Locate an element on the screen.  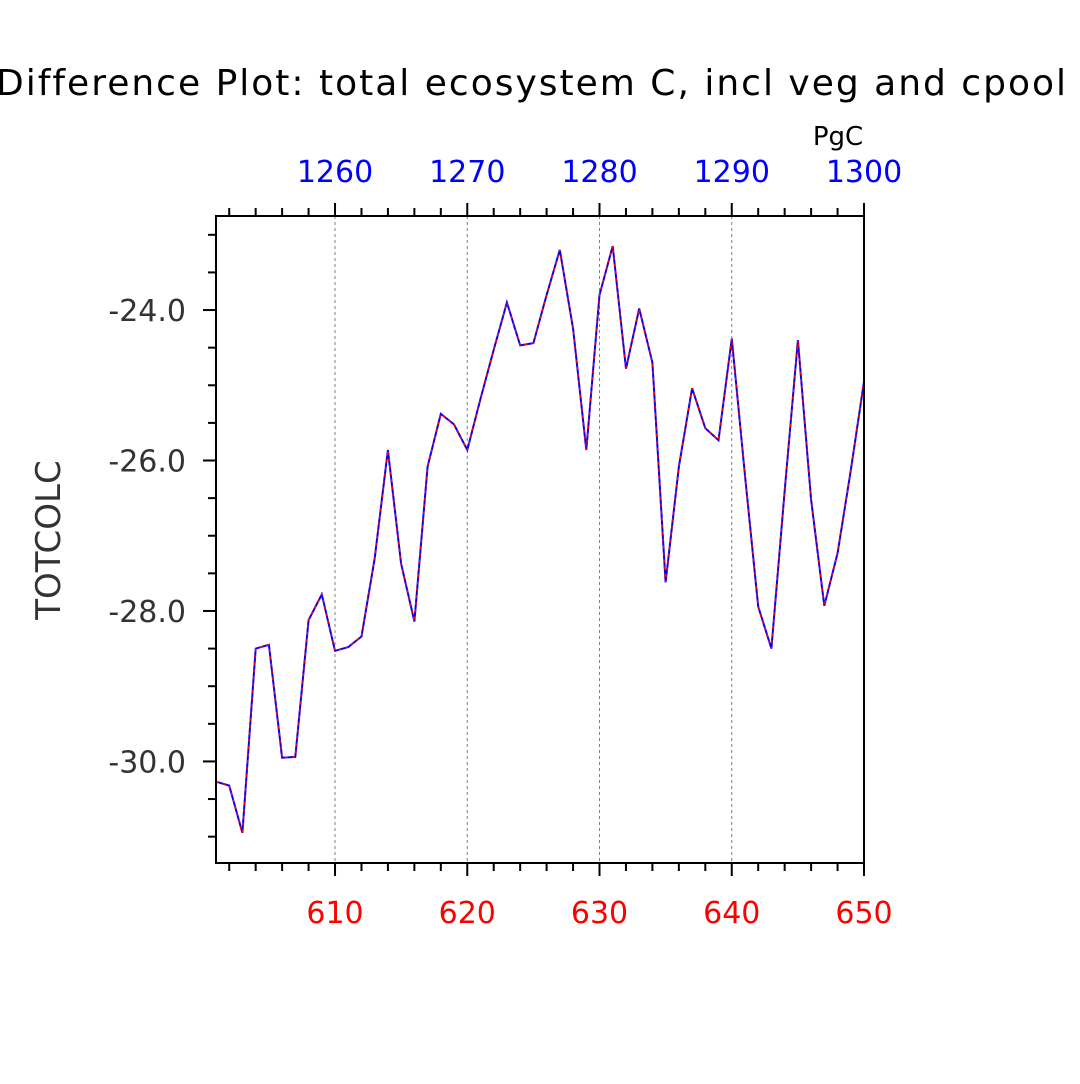
x-tick-label: 620 is located at coordinates (467, 913).